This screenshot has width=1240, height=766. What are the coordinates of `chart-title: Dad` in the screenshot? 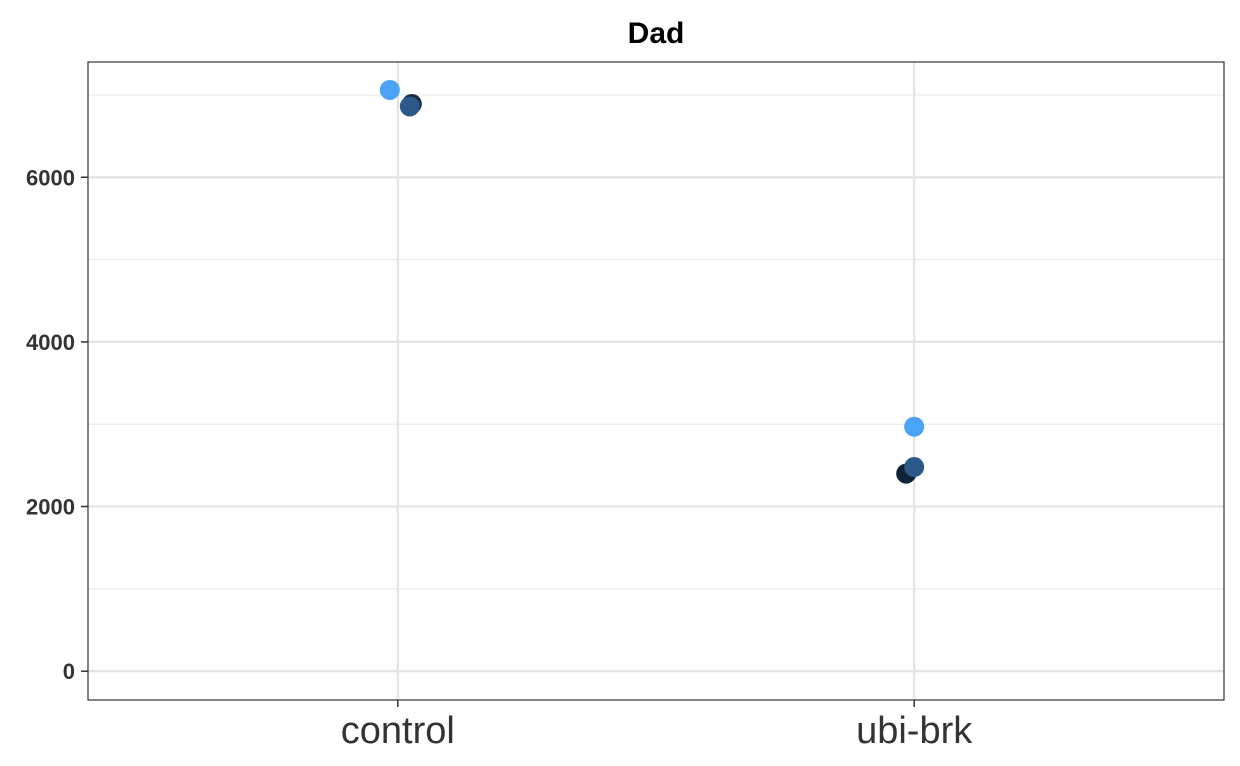 It's located at (656, 33).